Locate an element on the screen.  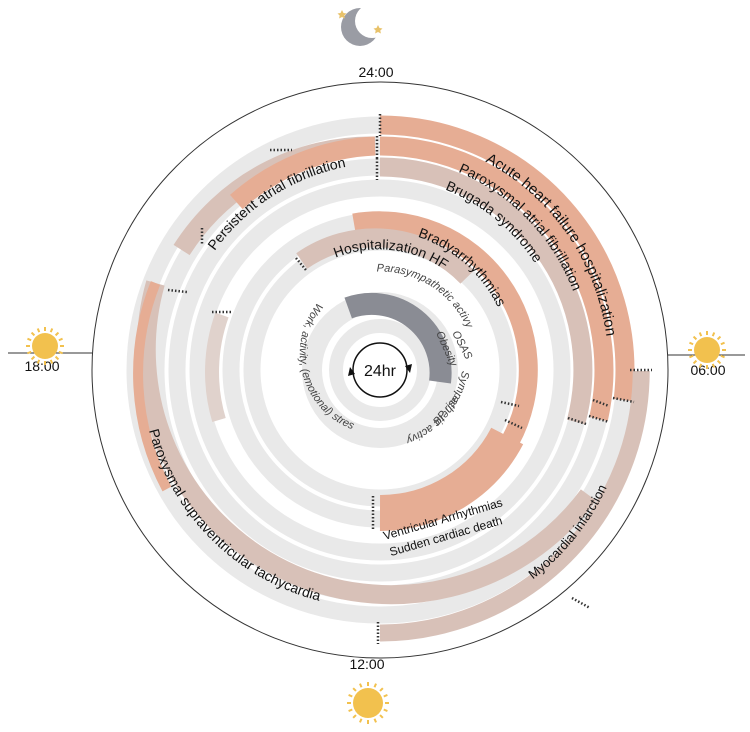
arc-acute-hf is located at coordinates (507, 258).